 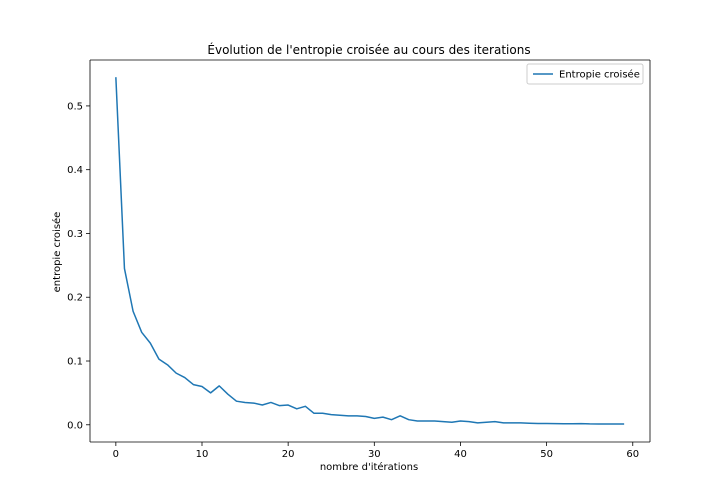 What do you see at coordinates (632, 454) in the screenshot?
I see `x-tick-label: 60` at bounding box center [632, 454].